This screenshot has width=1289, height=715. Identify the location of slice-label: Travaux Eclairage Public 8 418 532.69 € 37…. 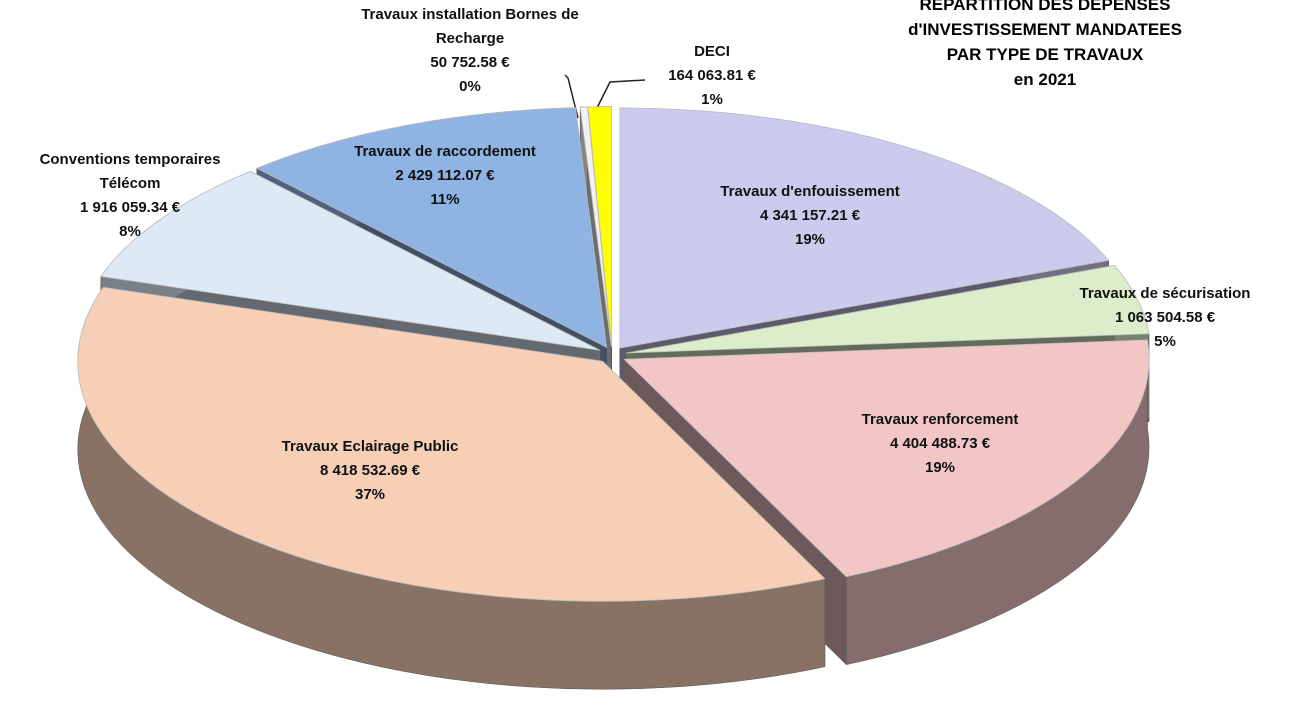
(370, 471).